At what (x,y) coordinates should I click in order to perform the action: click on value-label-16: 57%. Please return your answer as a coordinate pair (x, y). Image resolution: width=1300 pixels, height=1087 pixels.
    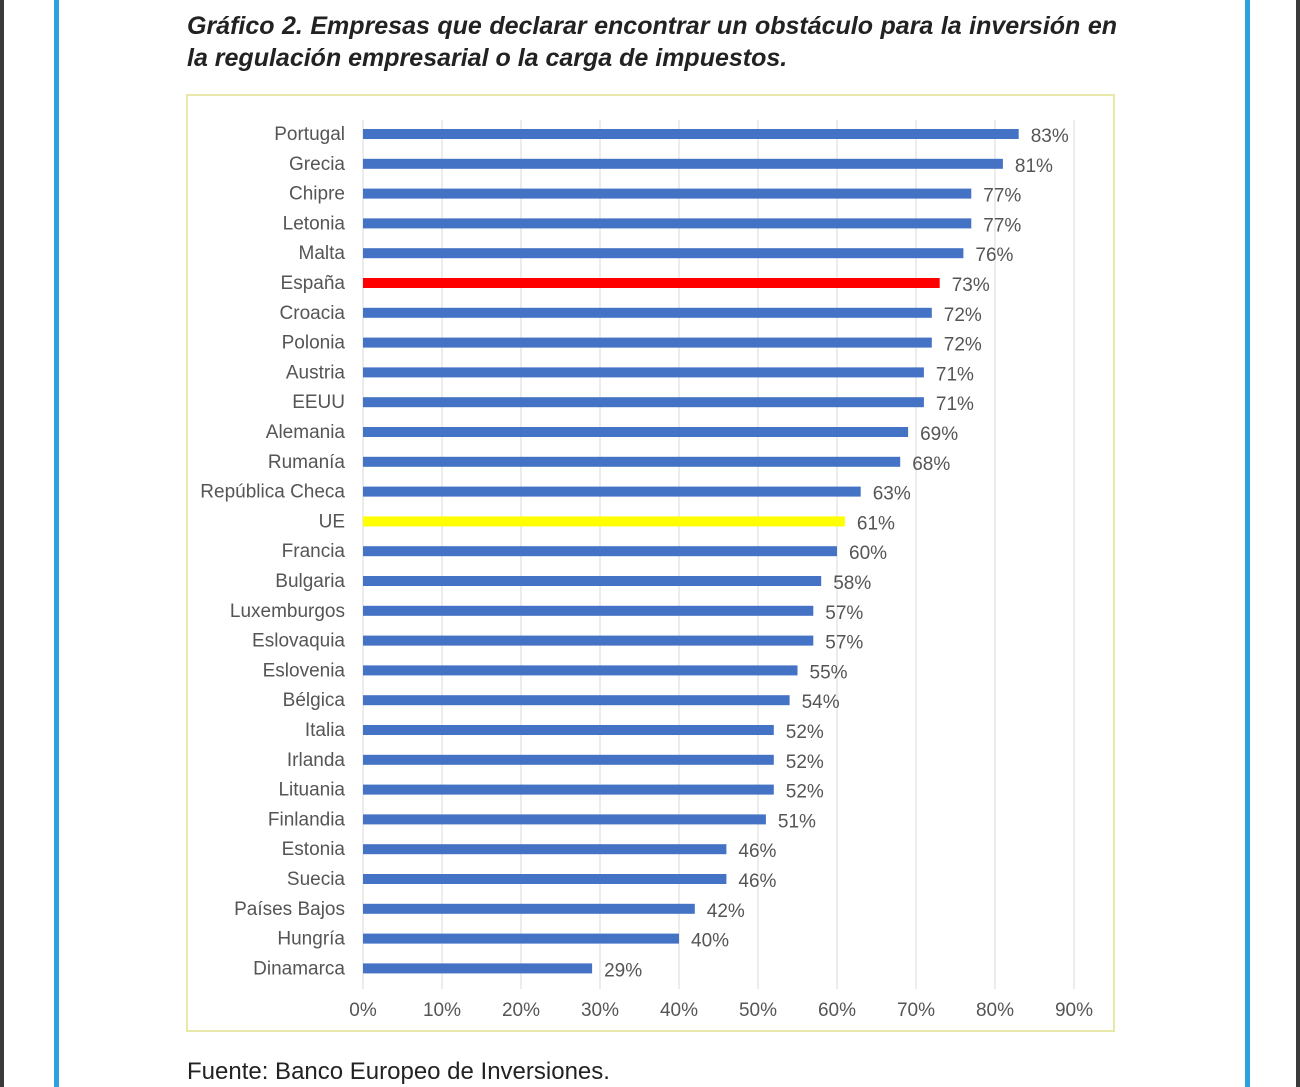
    Looking at the image, I should click on (844, 613).